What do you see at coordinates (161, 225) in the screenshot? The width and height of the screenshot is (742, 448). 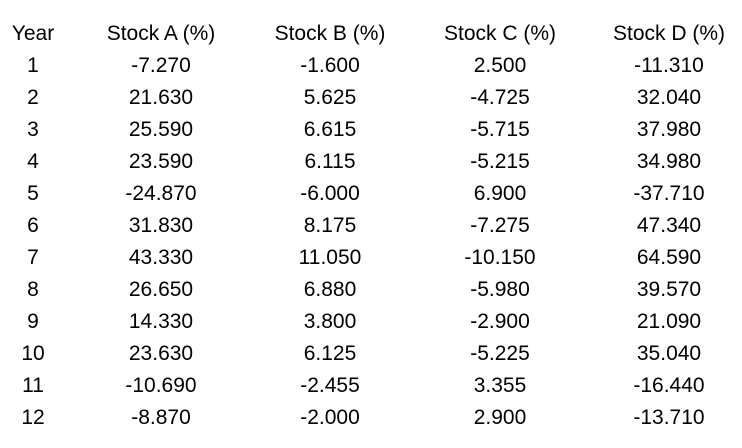 I see `stock-a-cell: 31.830` at bounding box center [161, 225].